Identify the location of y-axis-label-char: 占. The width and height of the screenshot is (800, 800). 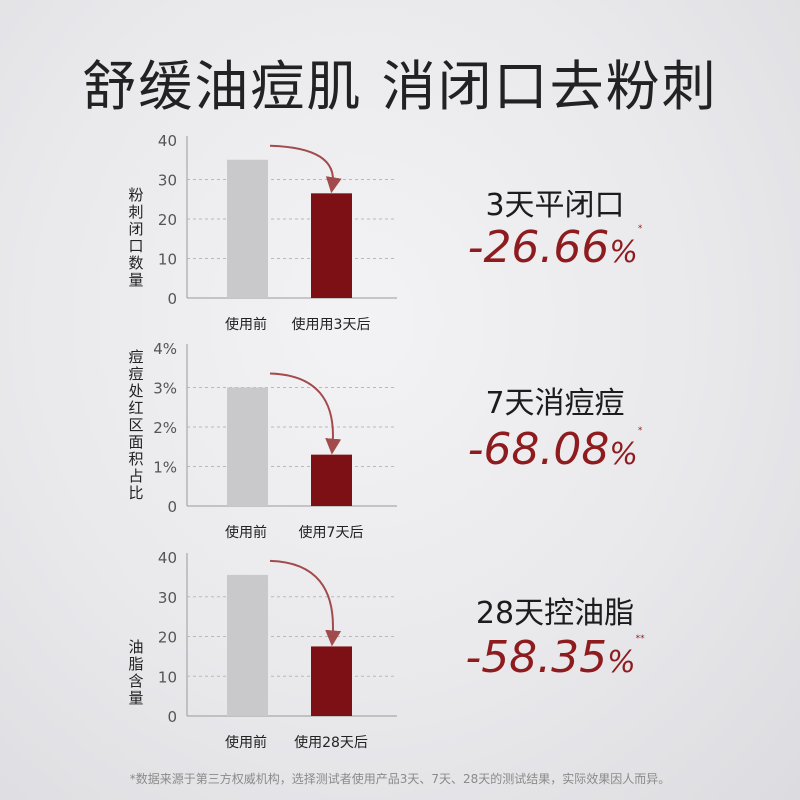
(135, 476).